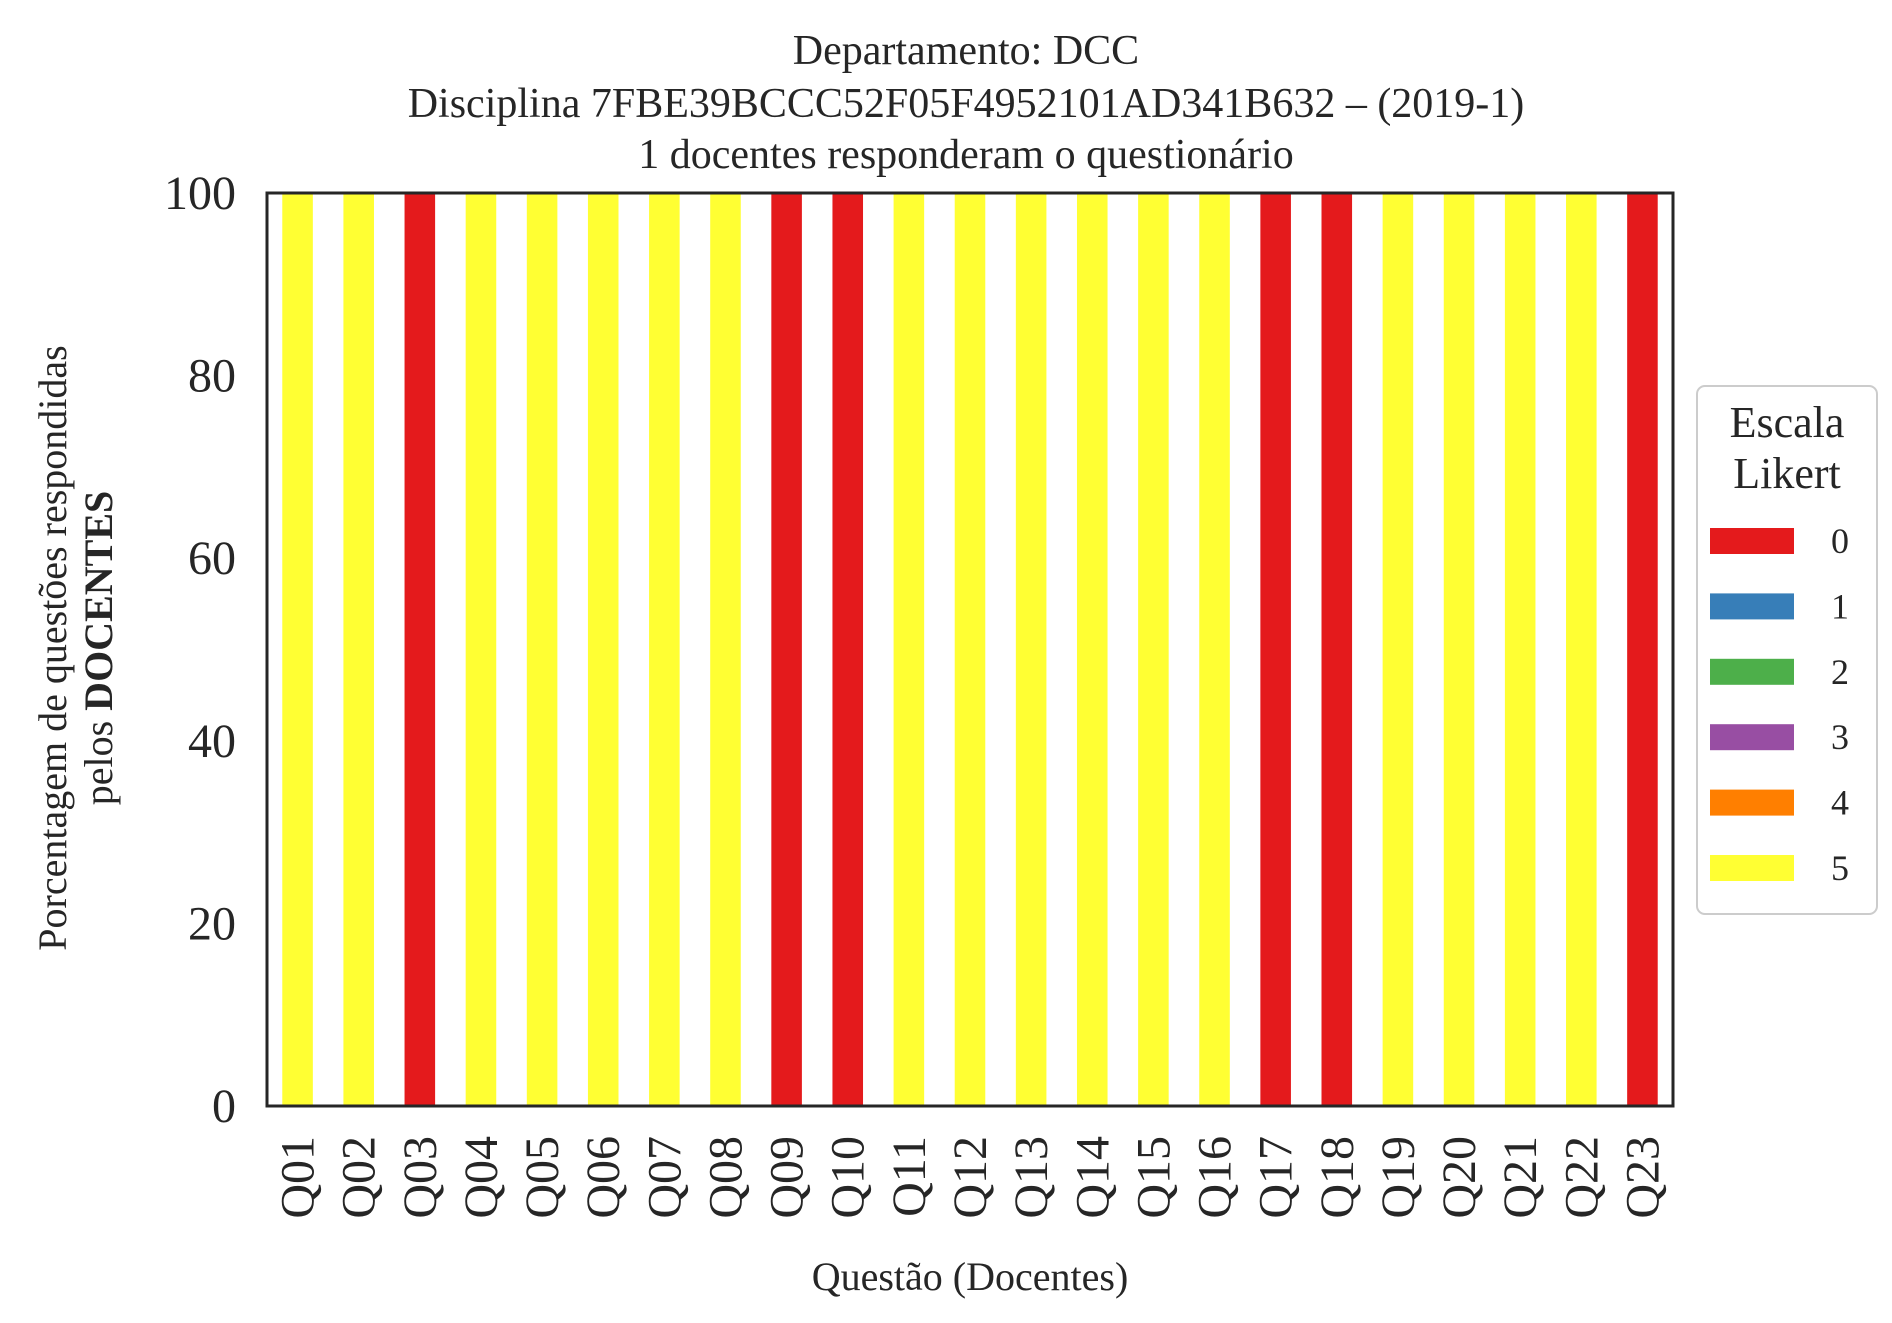  I want to click on legend-title-line-2: Likert, so click(1787, 473).